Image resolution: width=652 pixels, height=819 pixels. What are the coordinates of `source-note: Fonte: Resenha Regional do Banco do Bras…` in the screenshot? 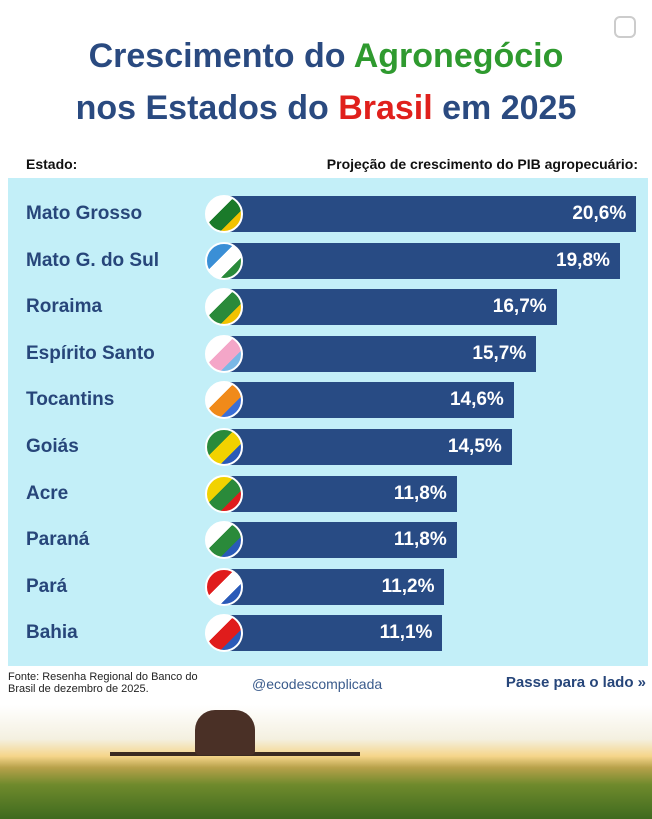 It's located at (103, 683).